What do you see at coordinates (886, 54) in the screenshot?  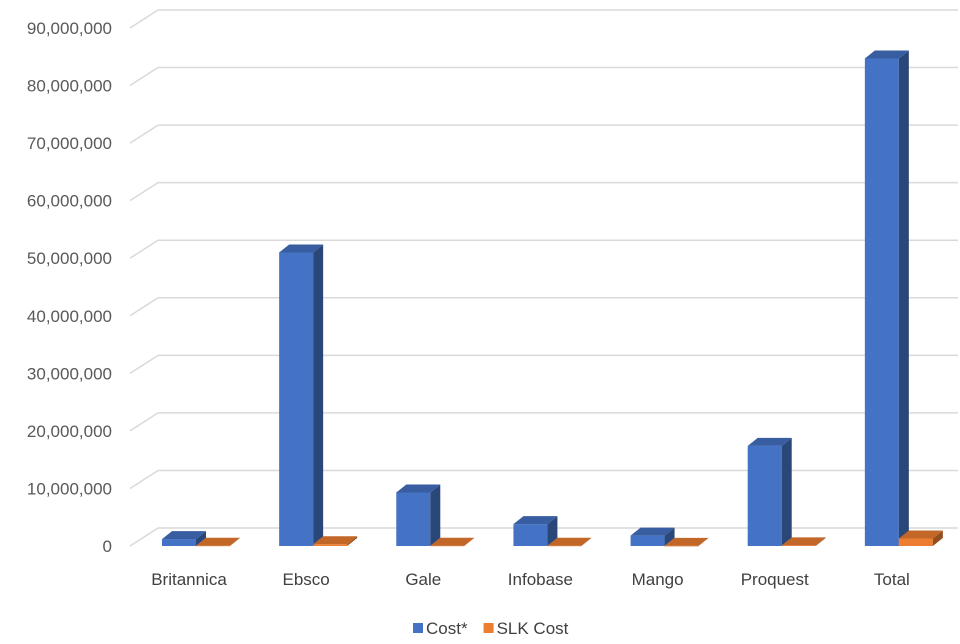 I see `bar-top-cost-total` at bounding box center [886, 54].